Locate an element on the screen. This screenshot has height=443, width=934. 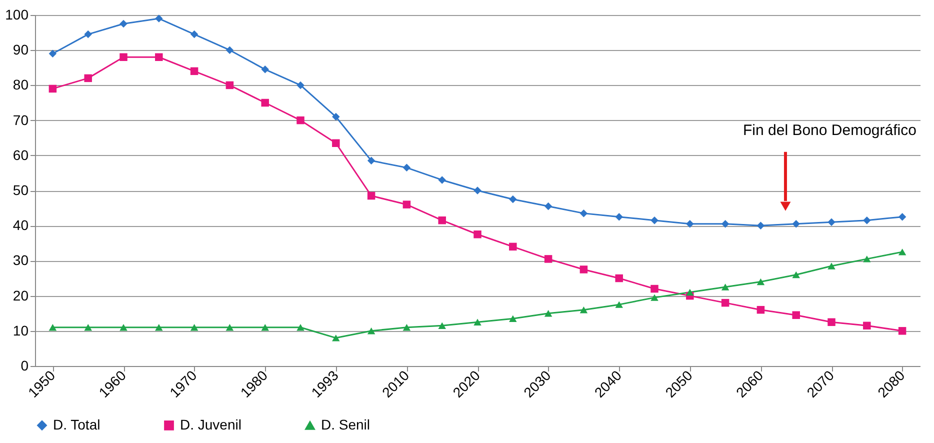
annotation: Fin del Bono Demográfico is located at coordinates (829, 130).